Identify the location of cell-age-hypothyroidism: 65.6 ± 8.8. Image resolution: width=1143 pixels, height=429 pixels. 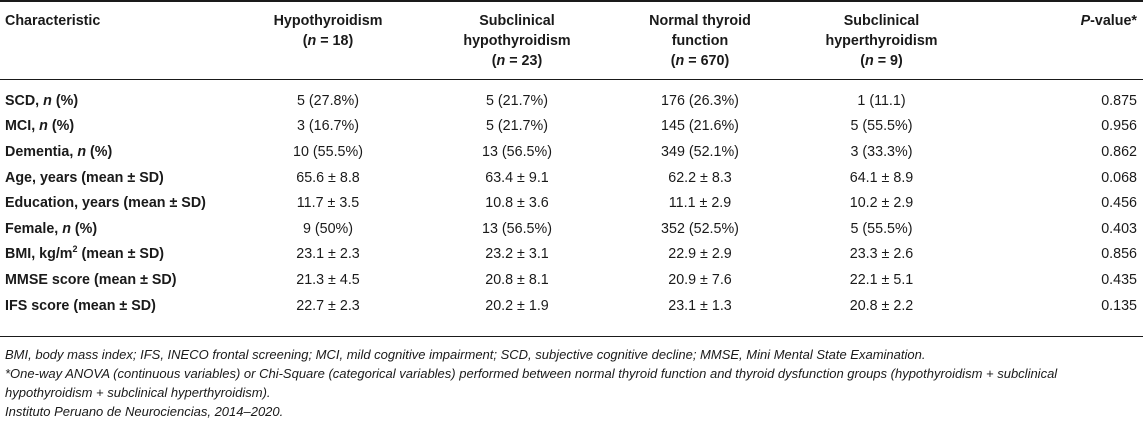
(328, 177).